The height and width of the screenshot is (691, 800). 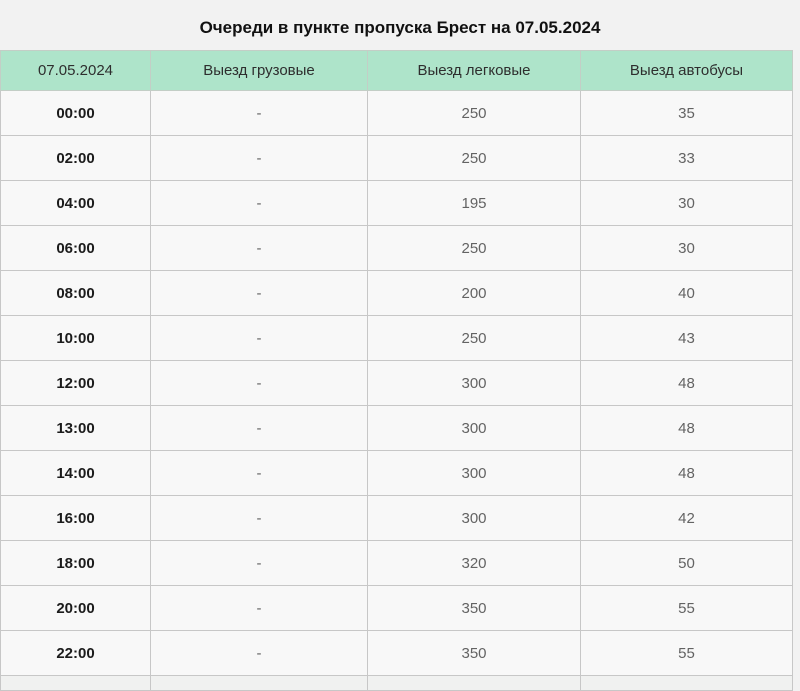 I want to click on cars-cell: 195, so click(x=474, y=203).